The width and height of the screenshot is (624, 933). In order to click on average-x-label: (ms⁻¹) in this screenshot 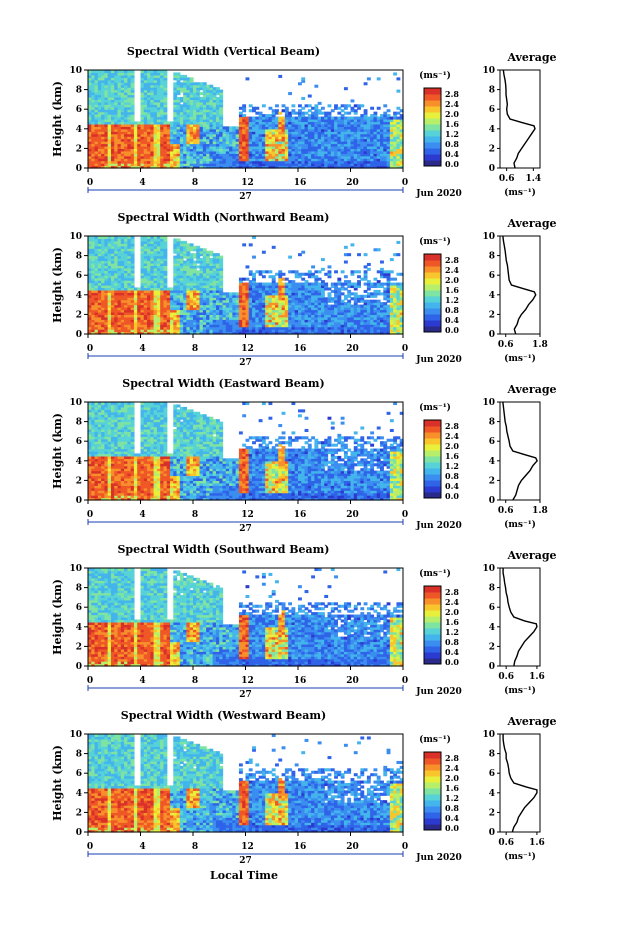, I will do `click(520, 192)`.